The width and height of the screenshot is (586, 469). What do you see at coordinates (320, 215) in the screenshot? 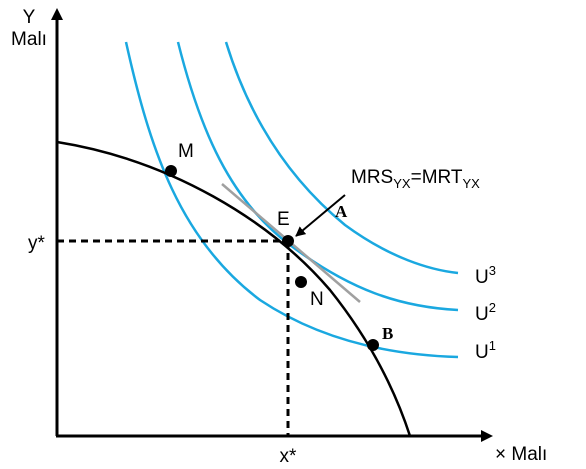
I see `pointer-arrow` at bounding box center [320, 215].